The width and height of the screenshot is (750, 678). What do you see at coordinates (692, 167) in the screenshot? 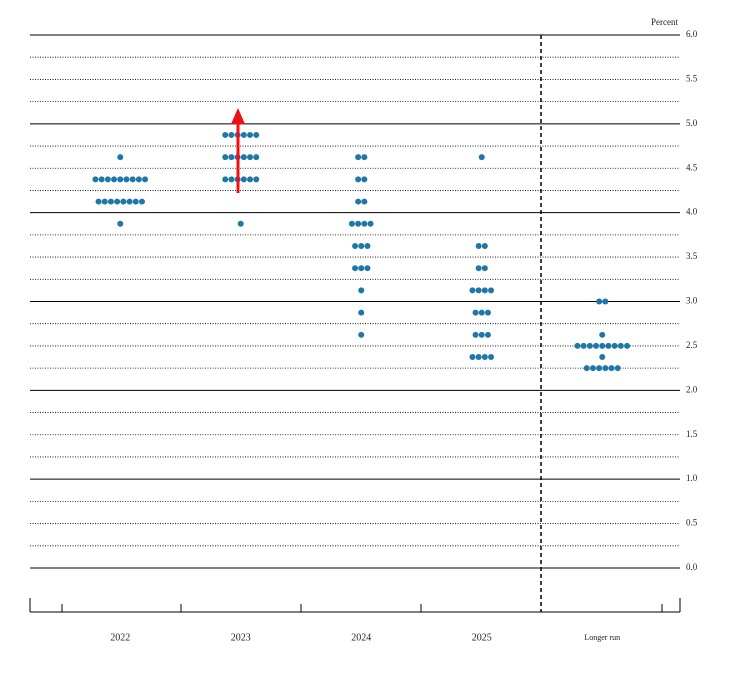
I see `y-tick-label: 4.5` at bounding box center [692, 167].